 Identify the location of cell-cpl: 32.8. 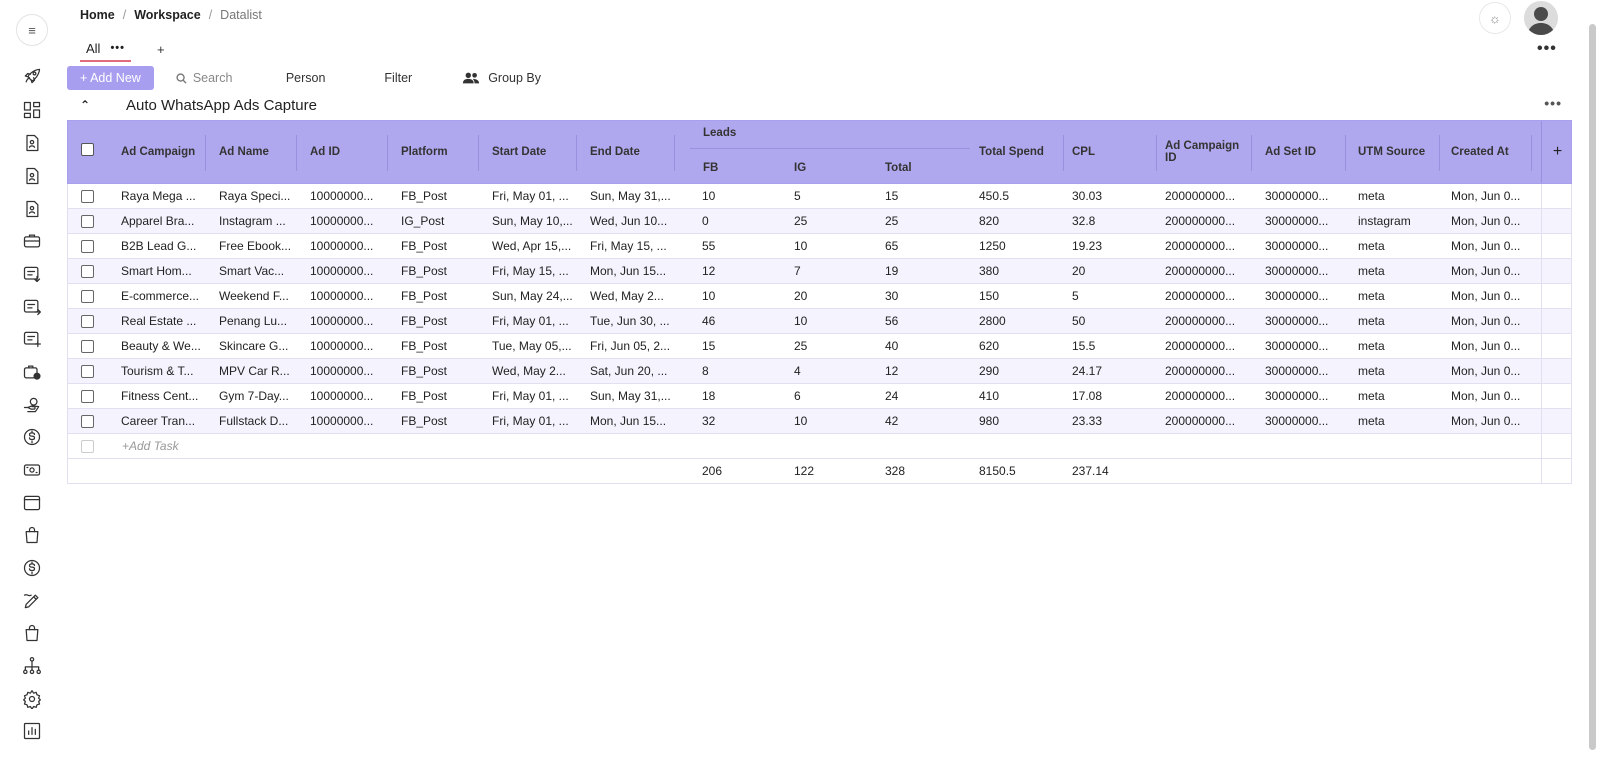
(1084, 221).